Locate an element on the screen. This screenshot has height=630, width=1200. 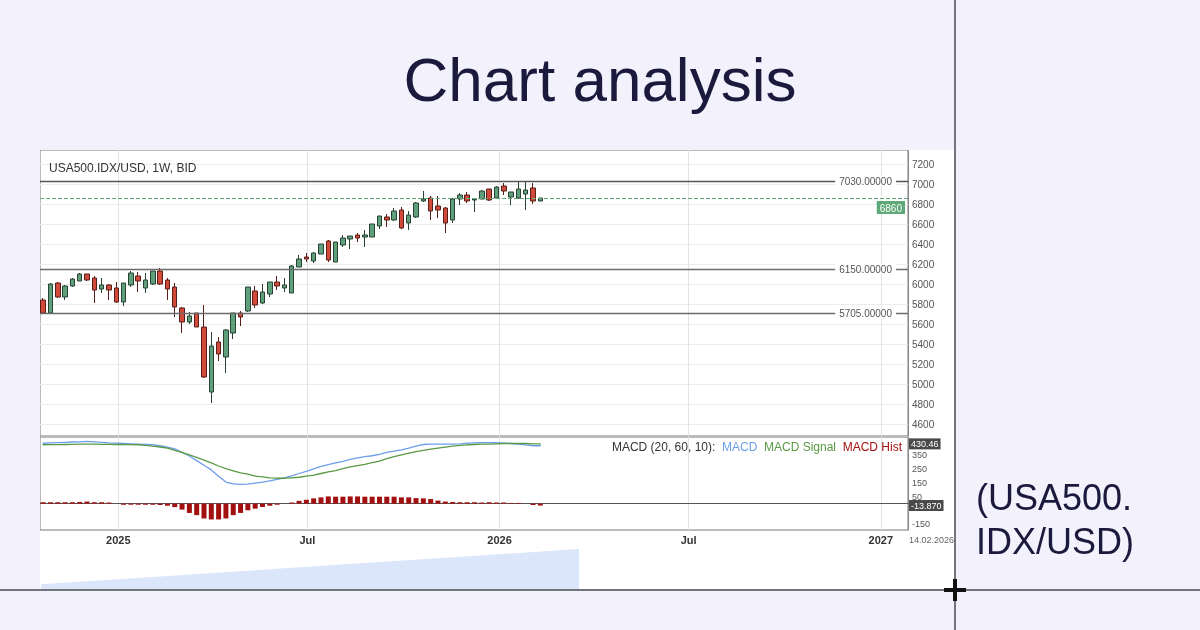
annotation: -13.870 is located at coordinates (926, 505).